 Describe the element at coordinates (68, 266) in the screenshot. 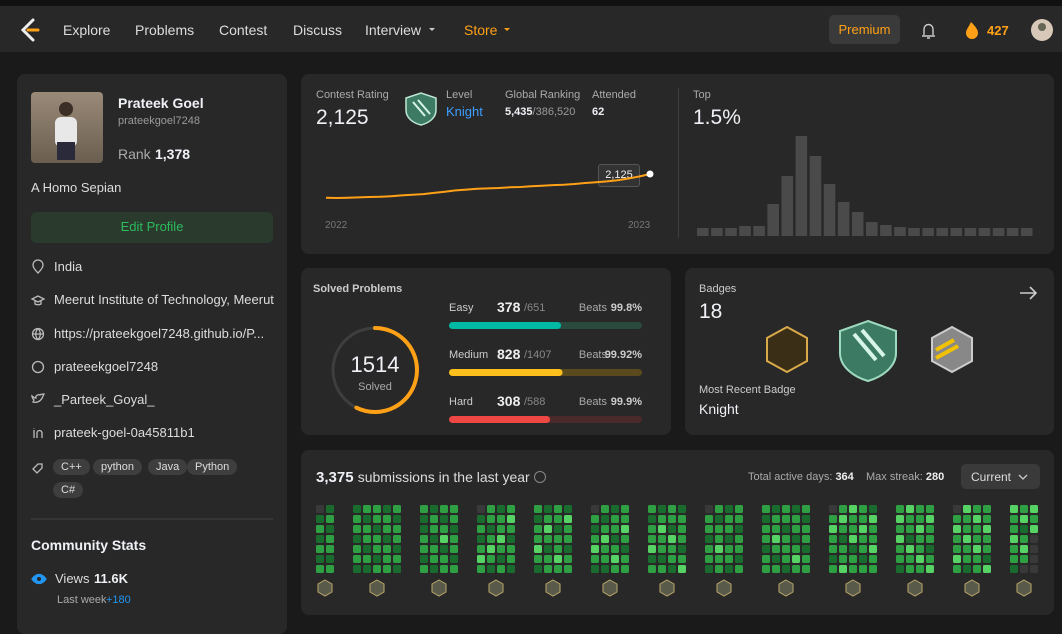

I see `location: India` at that location.